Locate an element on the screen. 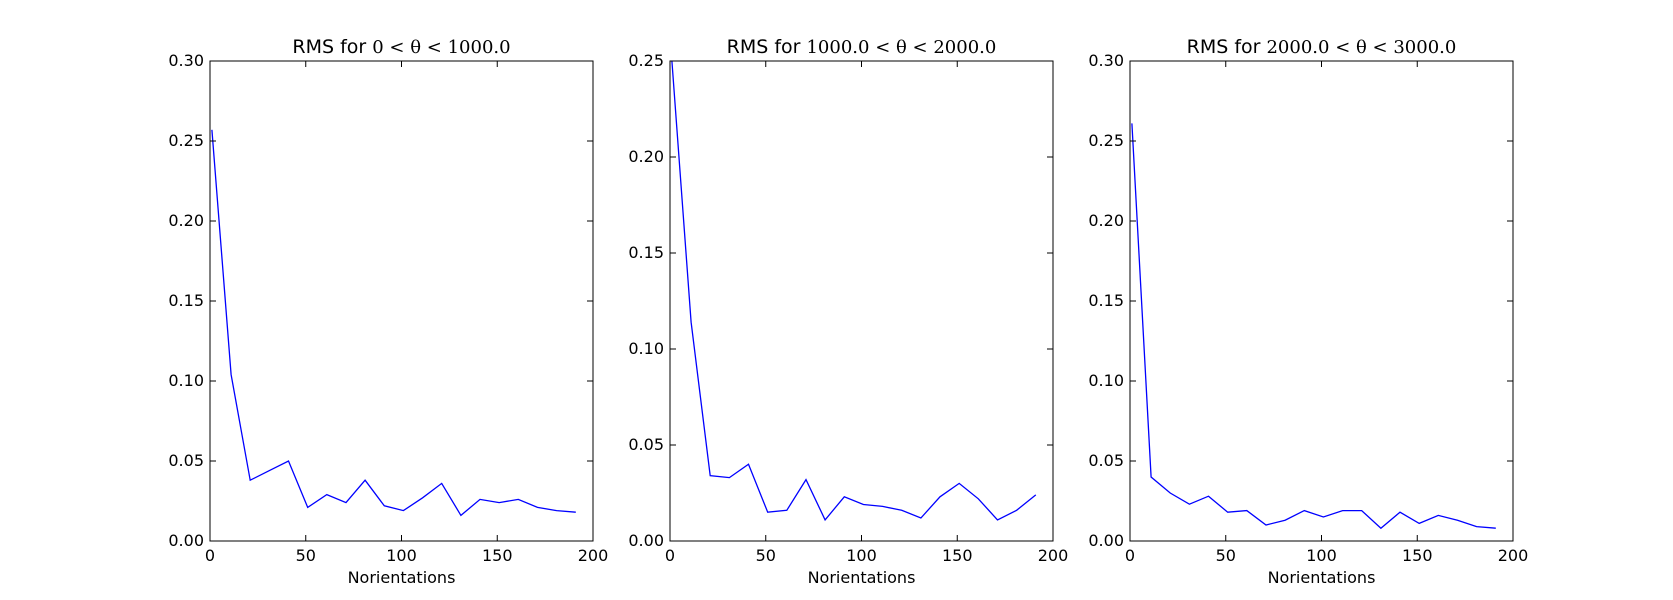 The image size is (1673, 600). chart-title-math: 0 < θ < 1000.0 is located at coordinates (441, 47).